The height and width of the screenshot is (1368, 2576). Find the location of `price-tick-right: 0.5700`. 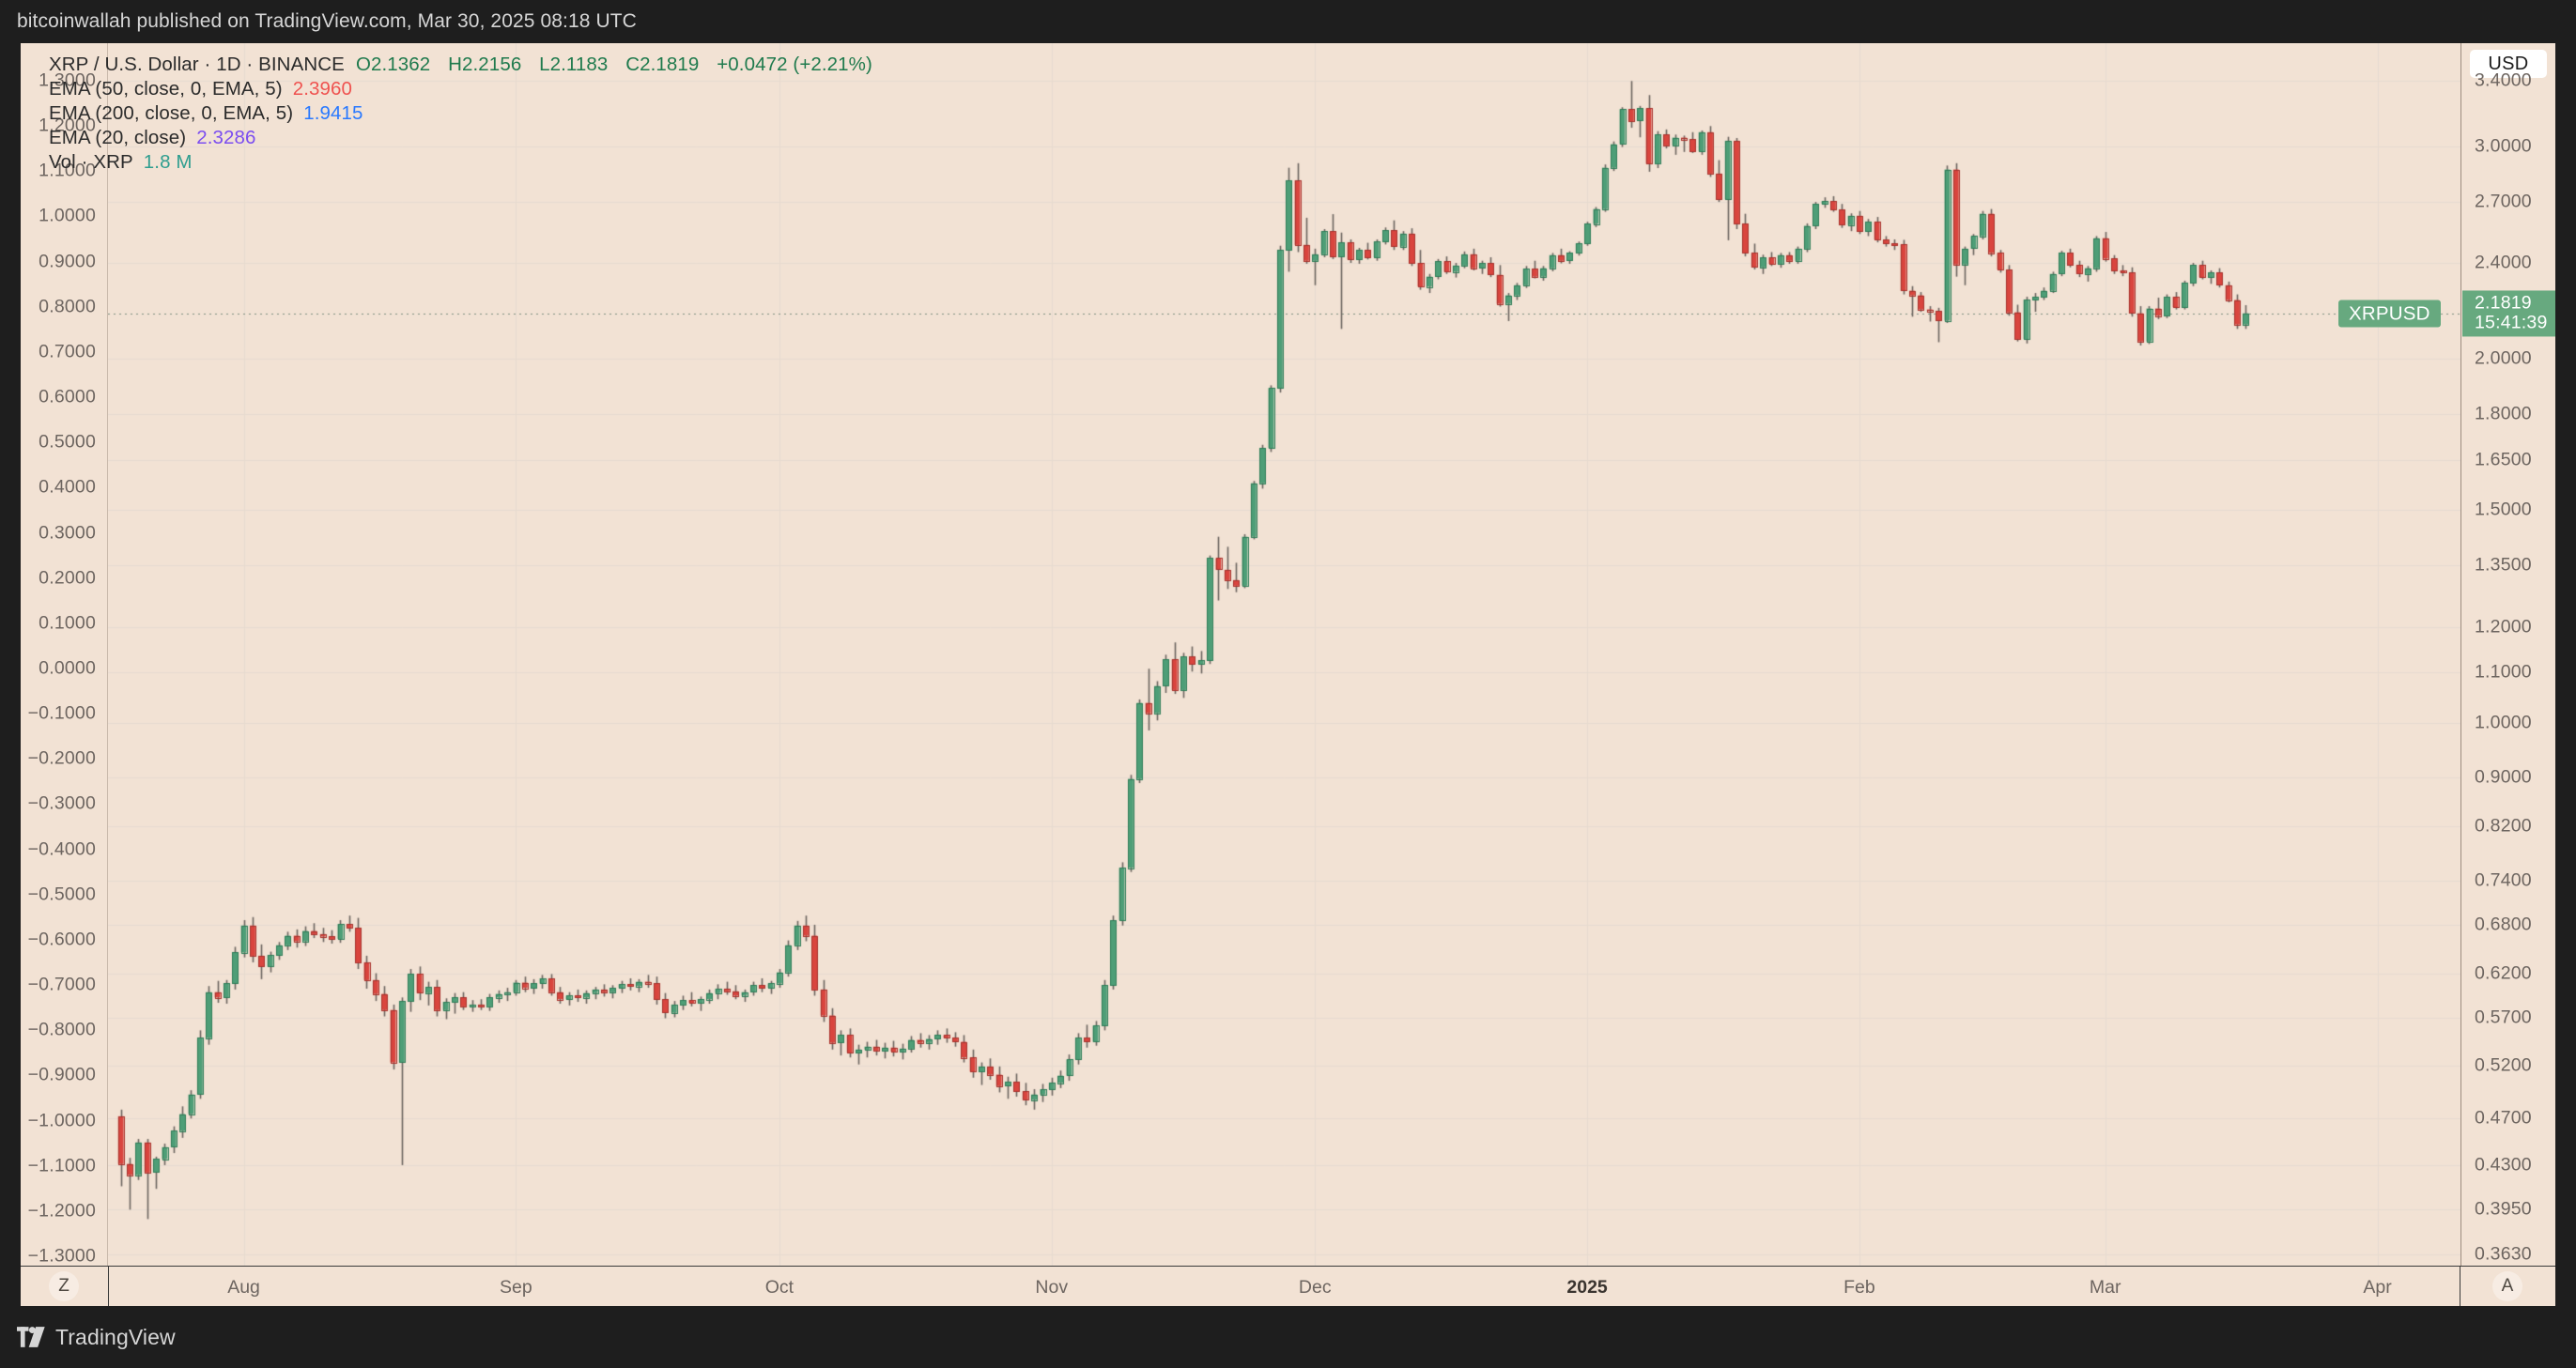

price-tick-right: 0.5700 is located at coordinates (2503, 1017).